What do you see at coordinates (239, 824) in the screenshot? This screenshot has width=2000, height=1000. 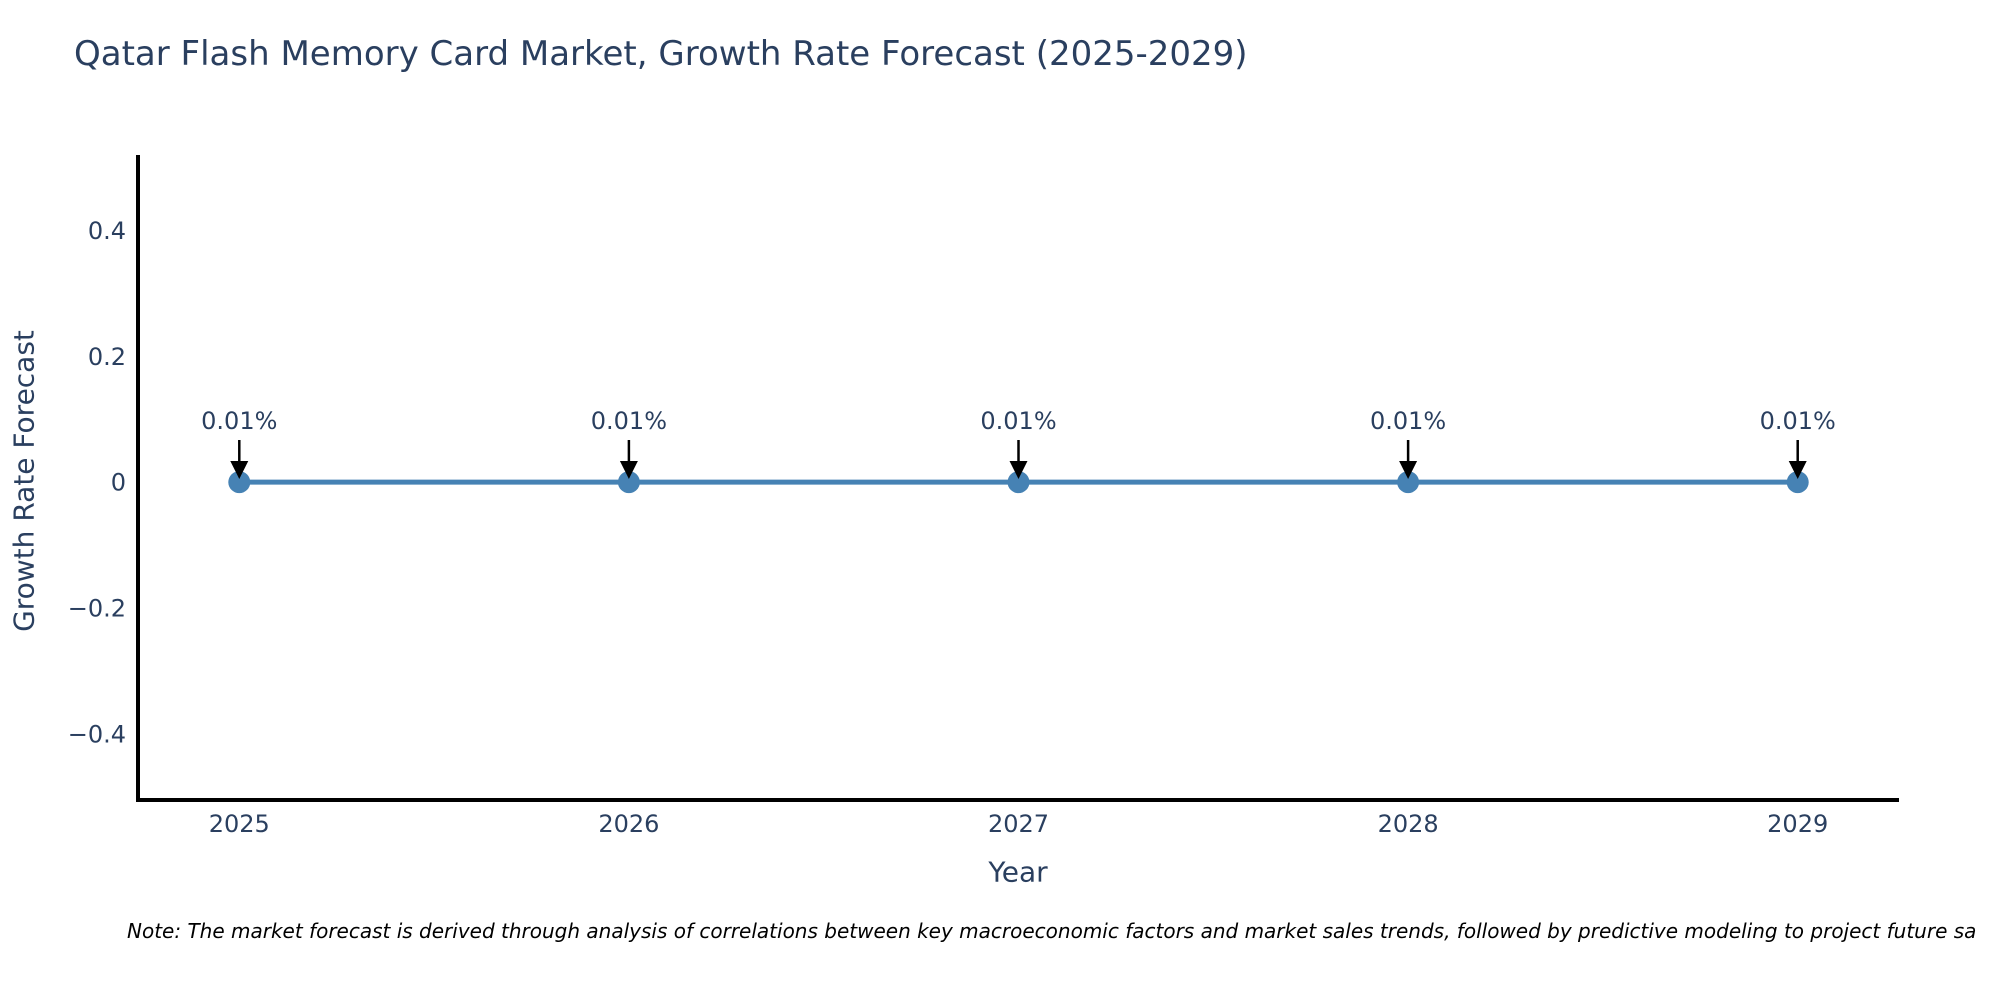 I see `x-tick-label: 2025` at bounding box center [239, 824].